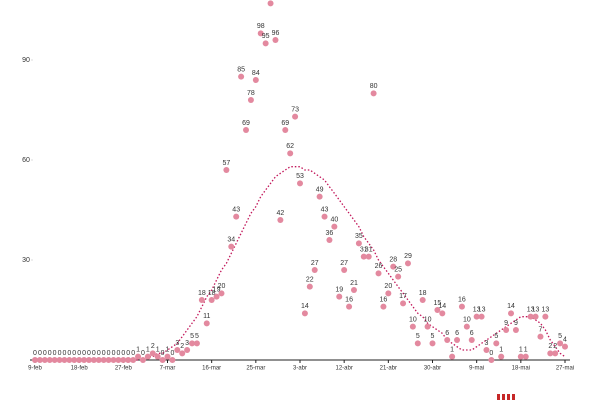 The image size is (600, 400). What do you see at coordinates (217, 290) in the screenshot?
I see `data-label: 19` at bounding box center [217, 290].